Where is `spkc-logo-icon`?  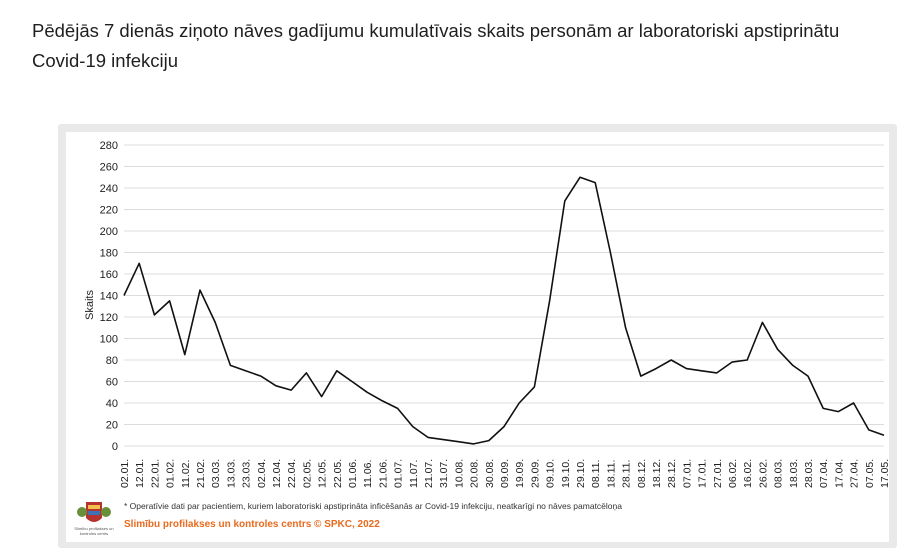 spkc-logo-icon is located at coordinates (94, 512).